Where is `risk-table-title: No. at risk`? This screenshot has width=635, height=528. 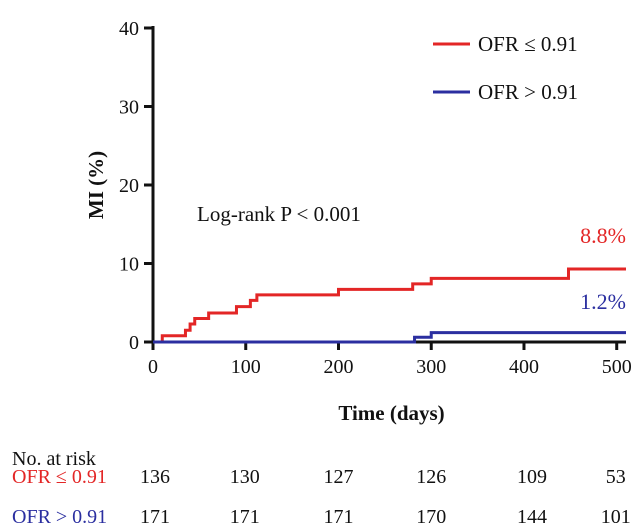
risk-table-title: No. at risk is located at coordinates (54, 459).